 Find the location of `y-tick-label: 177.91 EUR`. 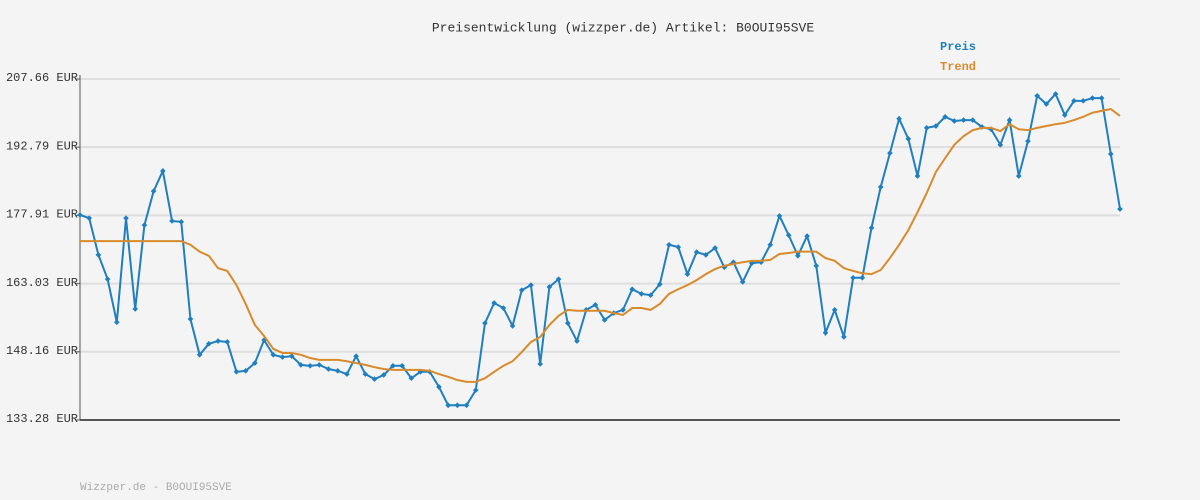

y-tick-label: 177.91 EUR is located at coordinates (42, 215).